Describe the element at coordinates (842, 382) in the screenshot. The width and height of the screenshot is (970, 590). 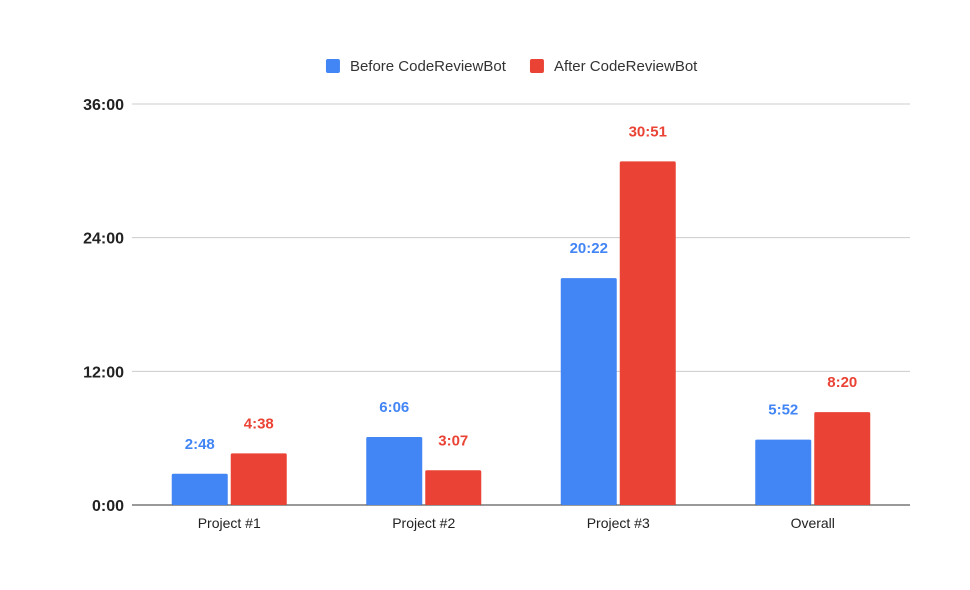
I see `data-label: 8:20` at that location.